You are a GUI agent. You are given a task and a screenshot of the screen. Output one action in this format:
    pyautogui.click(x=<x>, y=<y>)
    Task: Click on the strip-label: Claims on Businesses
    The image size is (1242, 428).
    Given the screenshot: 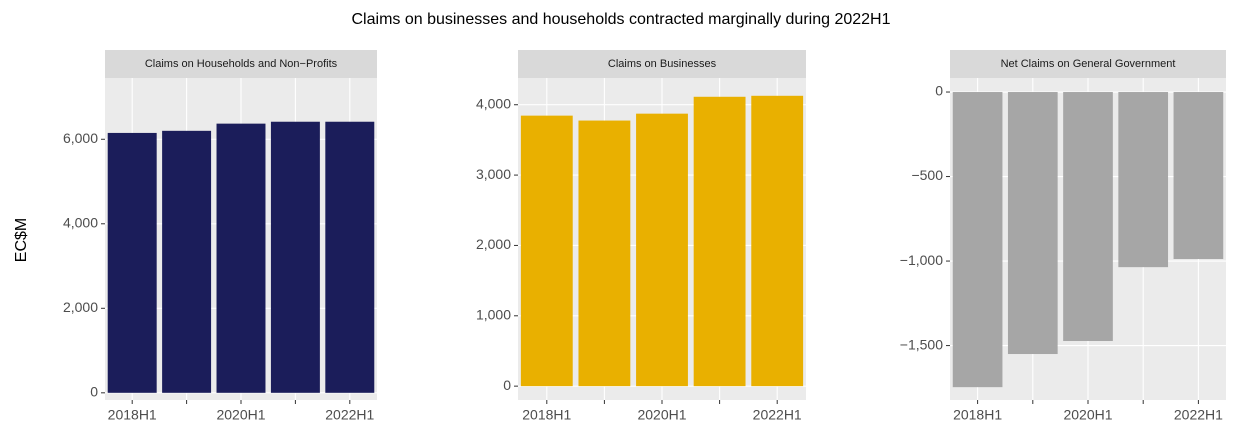 What is the action you would take?
    pyautogui.click(x=662, y=64)
    